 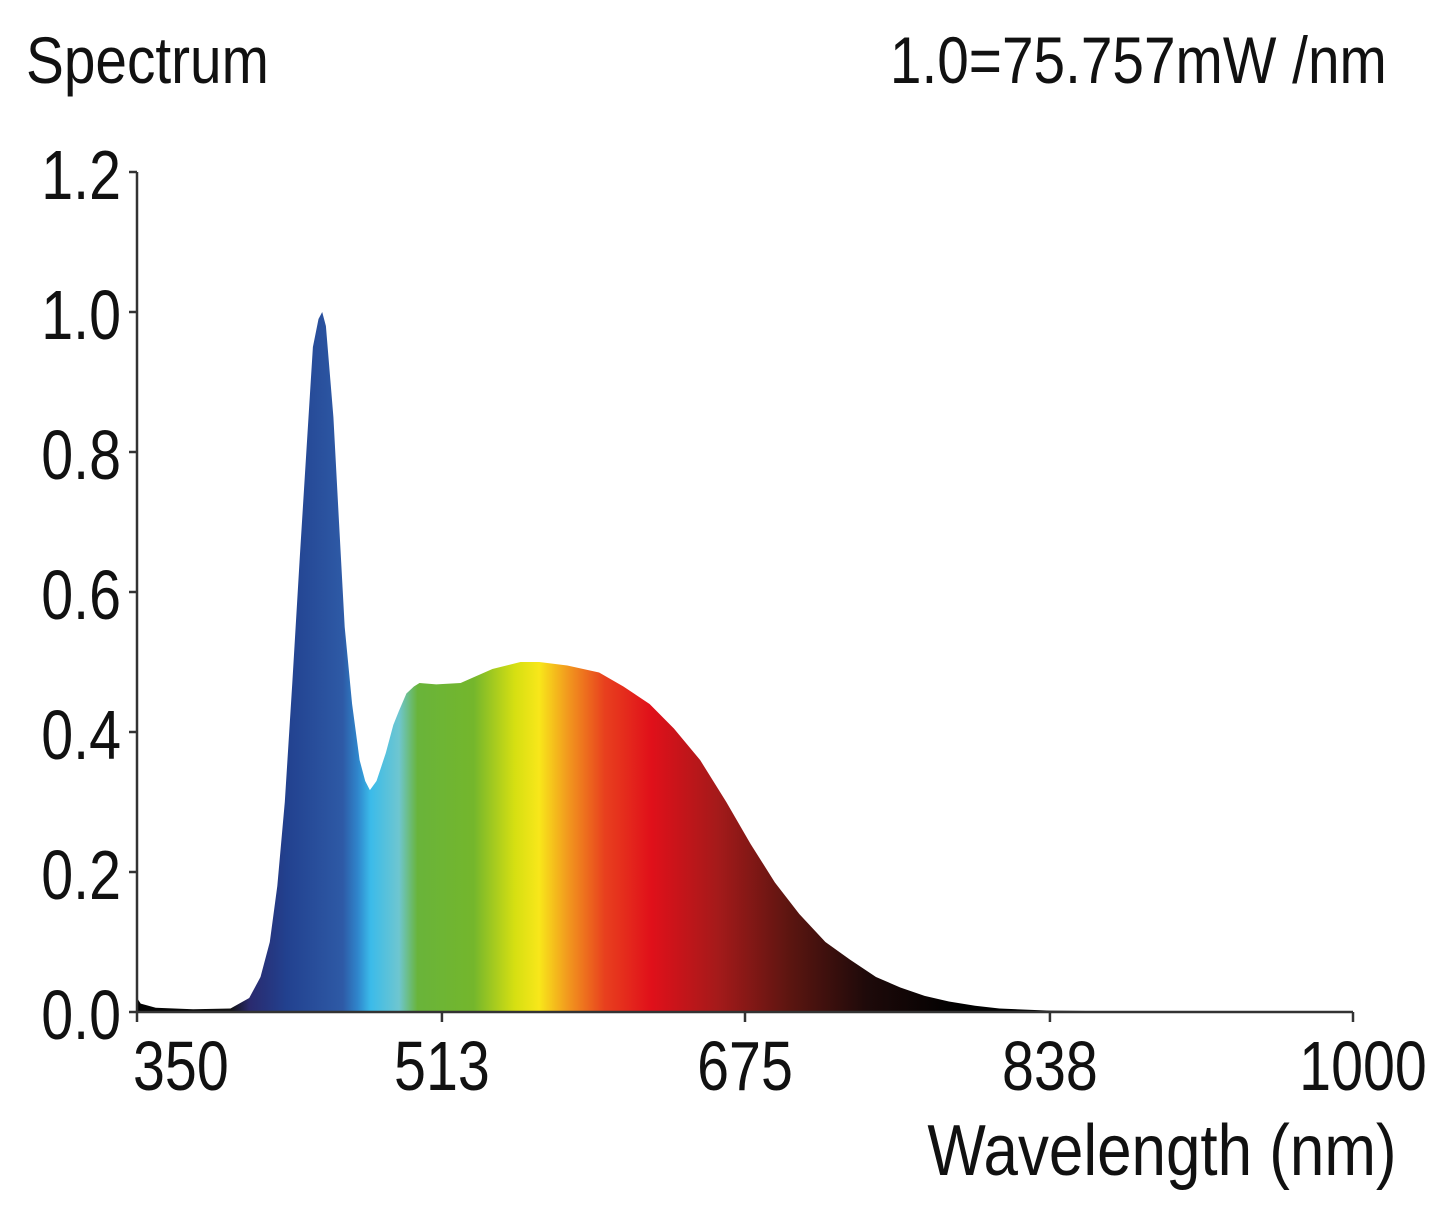 I want to click on x-tick-label: 1000, so click(x=1363, y=1066).